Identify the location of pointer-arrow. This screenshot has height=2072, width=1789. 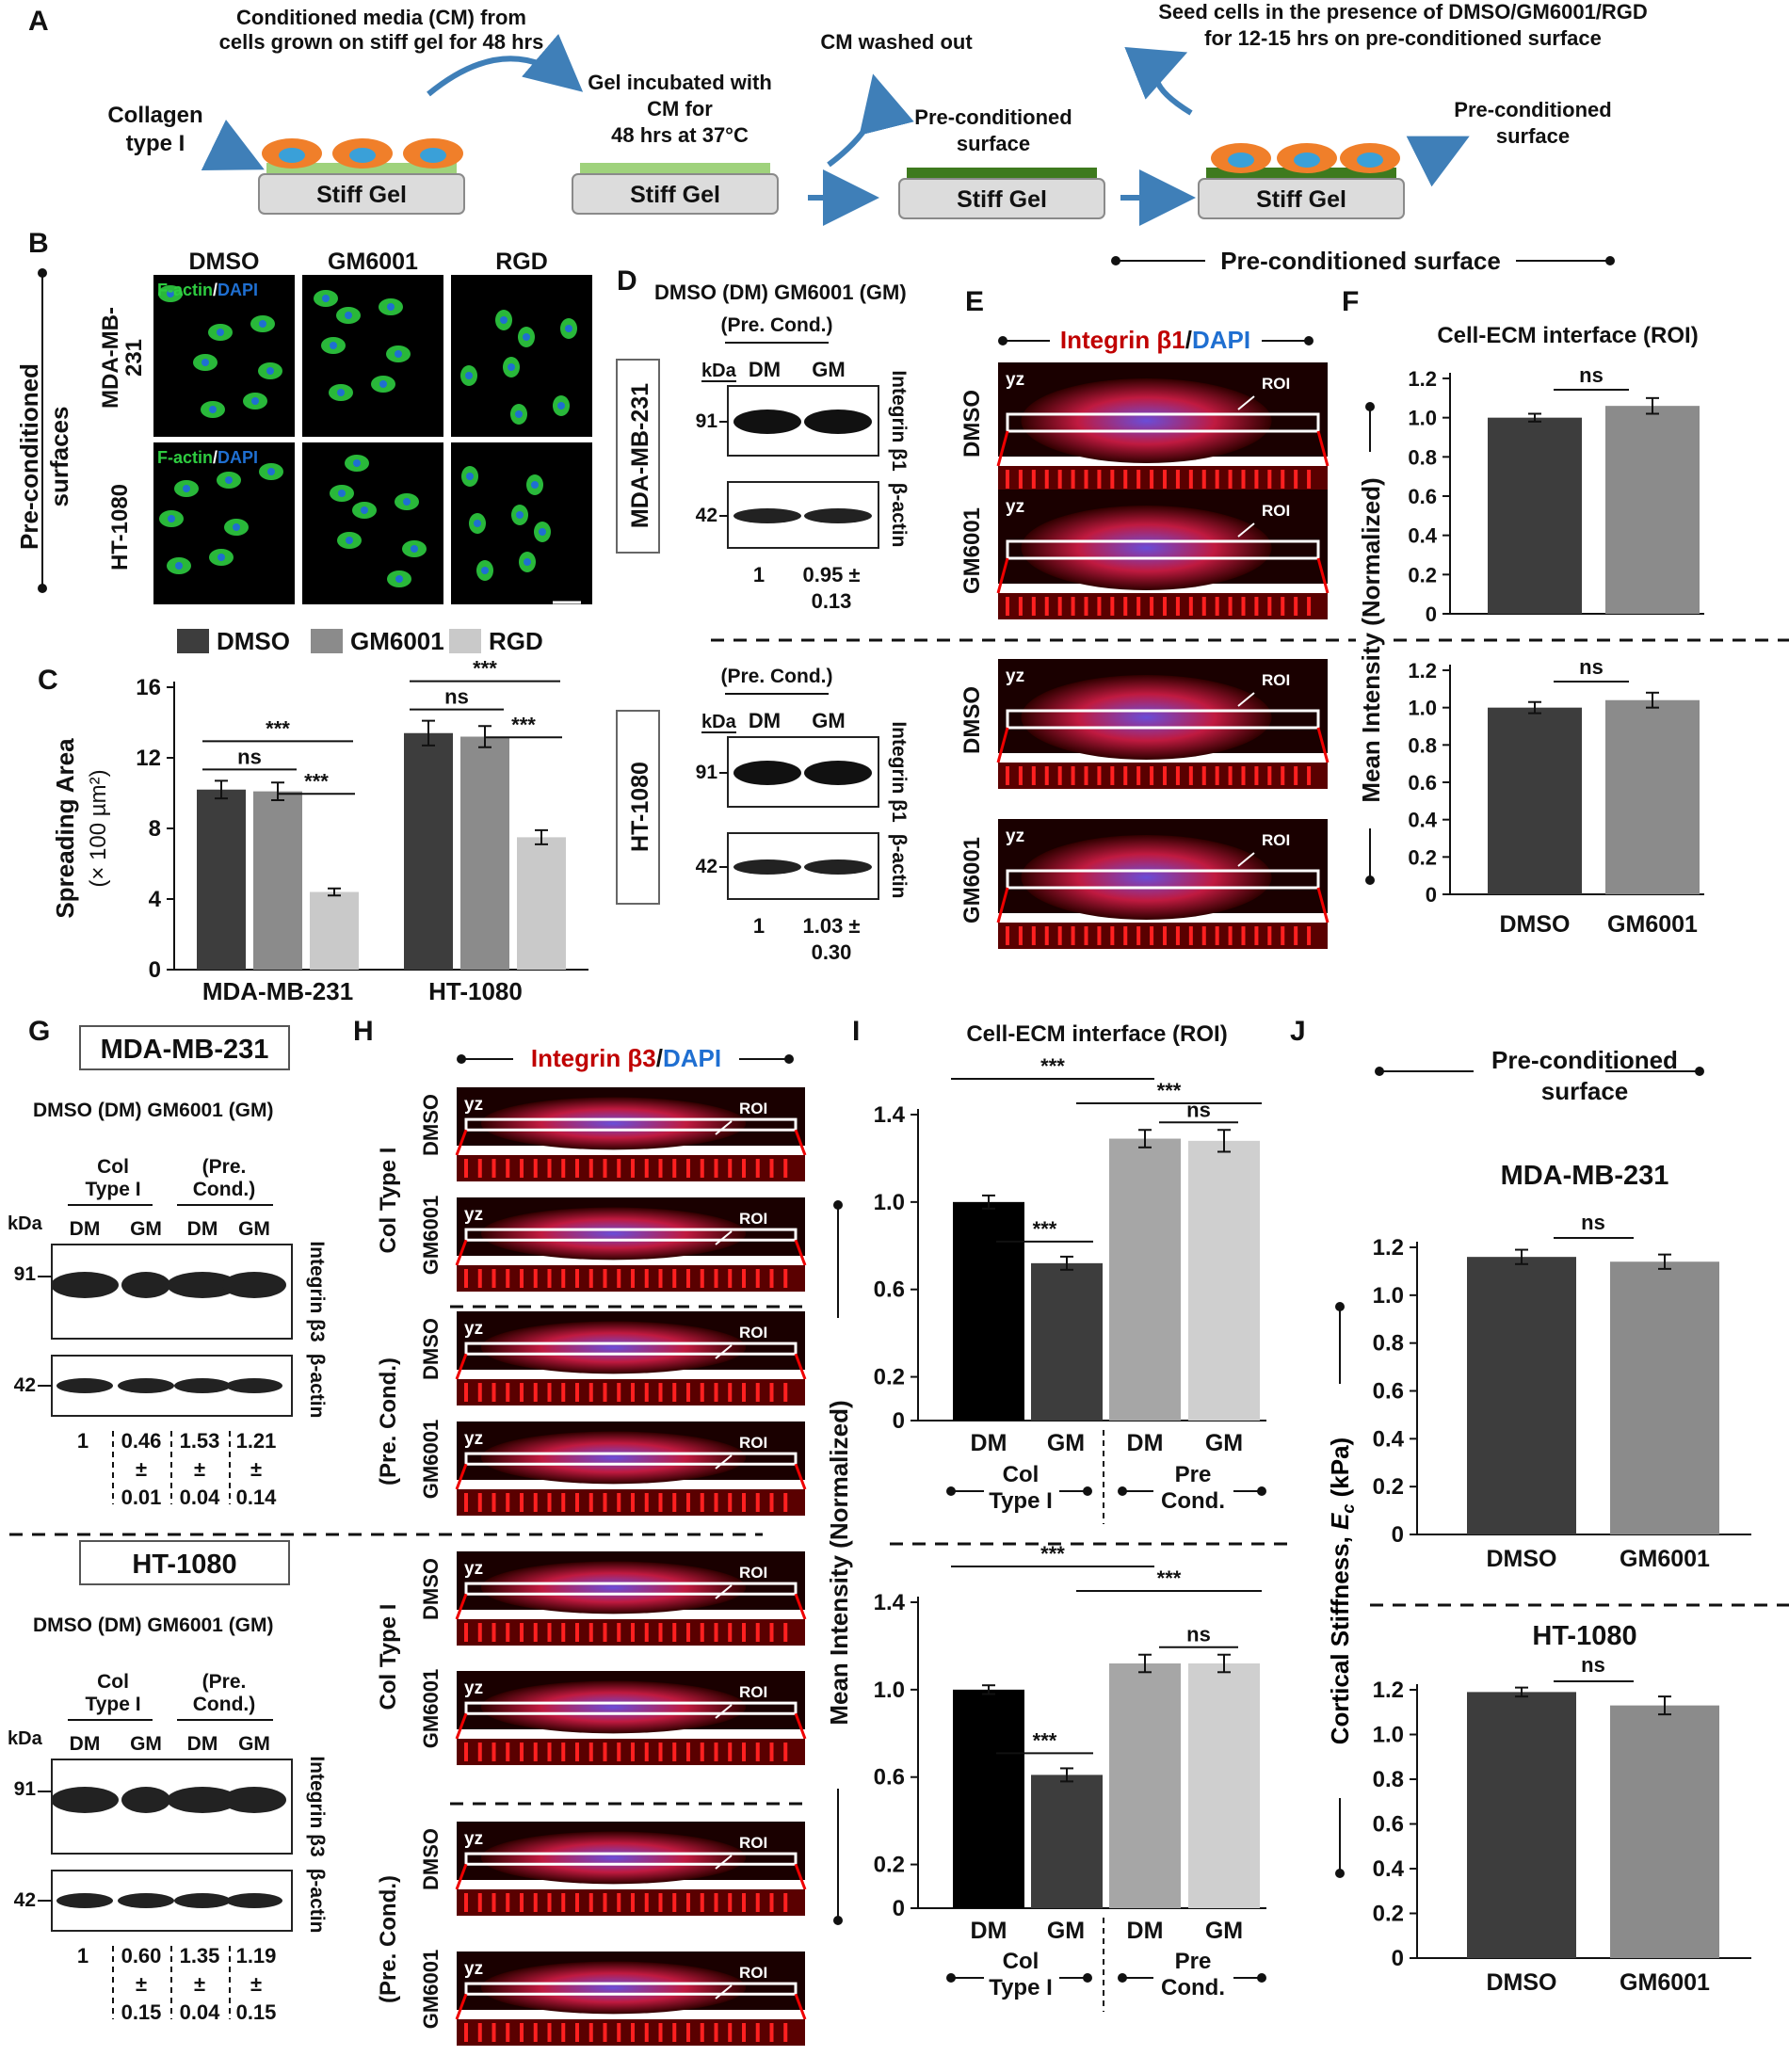
(1438, 161).